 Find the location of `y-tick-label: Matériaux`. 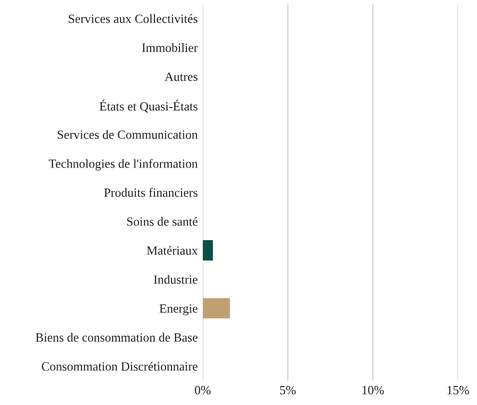

y-tick-label: Matériaux is located at coordinates (172, 250).